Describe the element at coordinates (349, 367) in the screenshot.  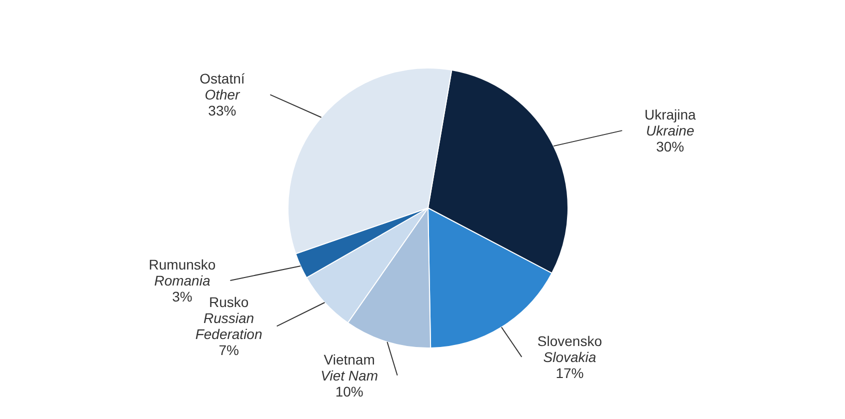
I see `slice-label: Vietnam Viet Nam` at that location.